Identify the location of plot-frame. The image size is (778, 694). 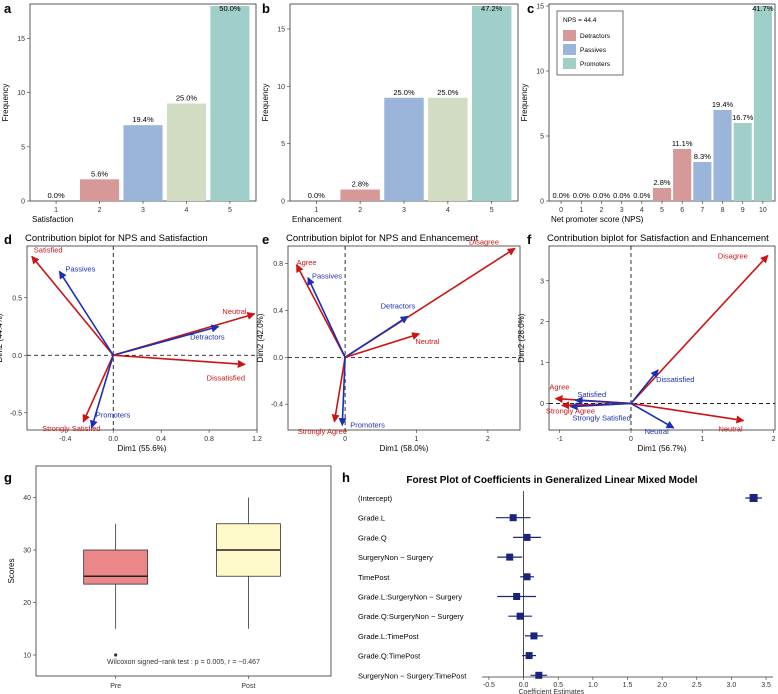
(662, 338).